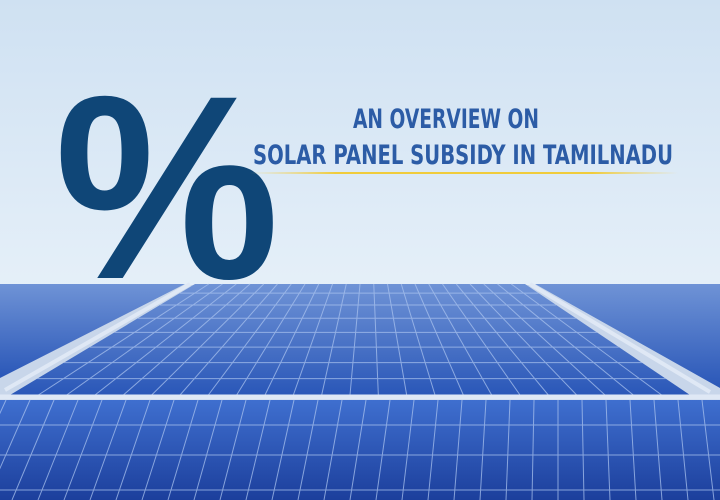 This screenshot has width=720, height=500. Describe the element at coordinates (92, 331) in the screenshot. I see `panel-left` at that location.